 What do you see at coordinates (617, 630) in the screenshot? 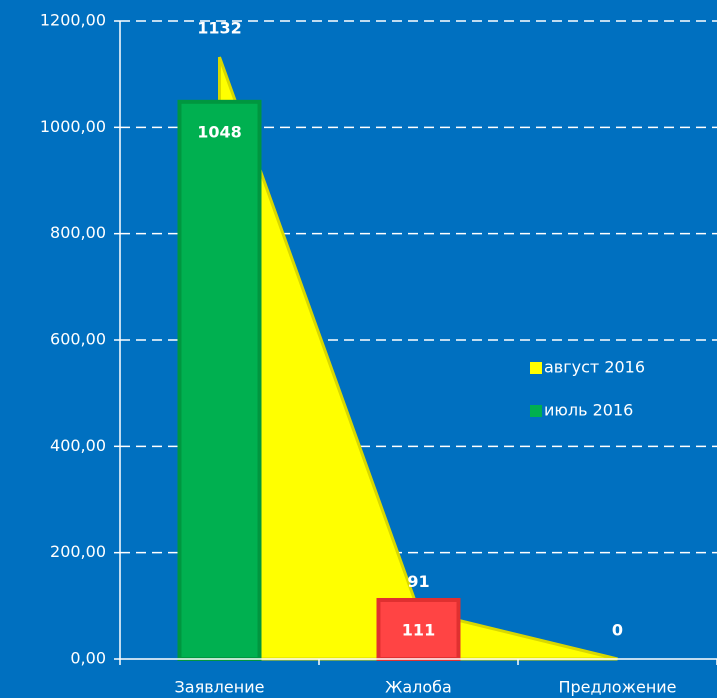
I see `data-label: 0` at bounding box center [617, 630].